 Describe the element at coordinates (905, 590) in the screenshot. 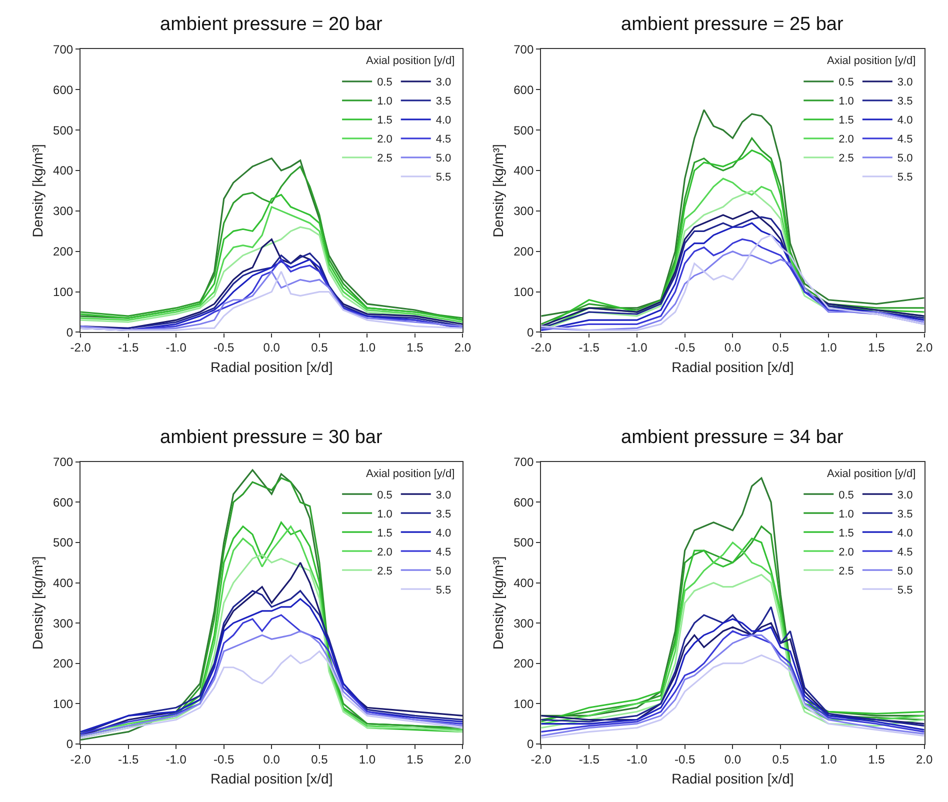

I see `legend-label: 5.5` at that location.